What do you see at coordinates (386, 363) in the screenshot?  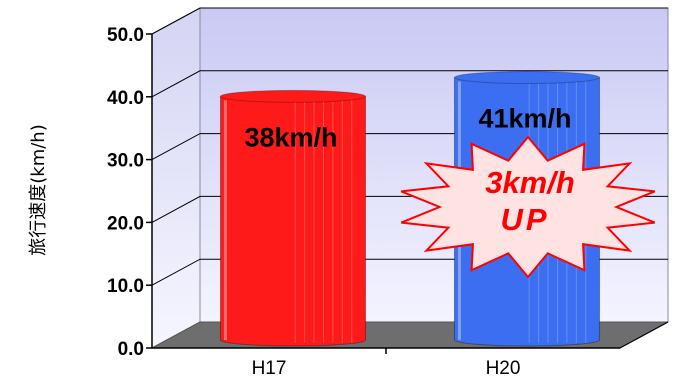 I see `x-tick-labels: H17 H20` at bounding box center [386, 363].